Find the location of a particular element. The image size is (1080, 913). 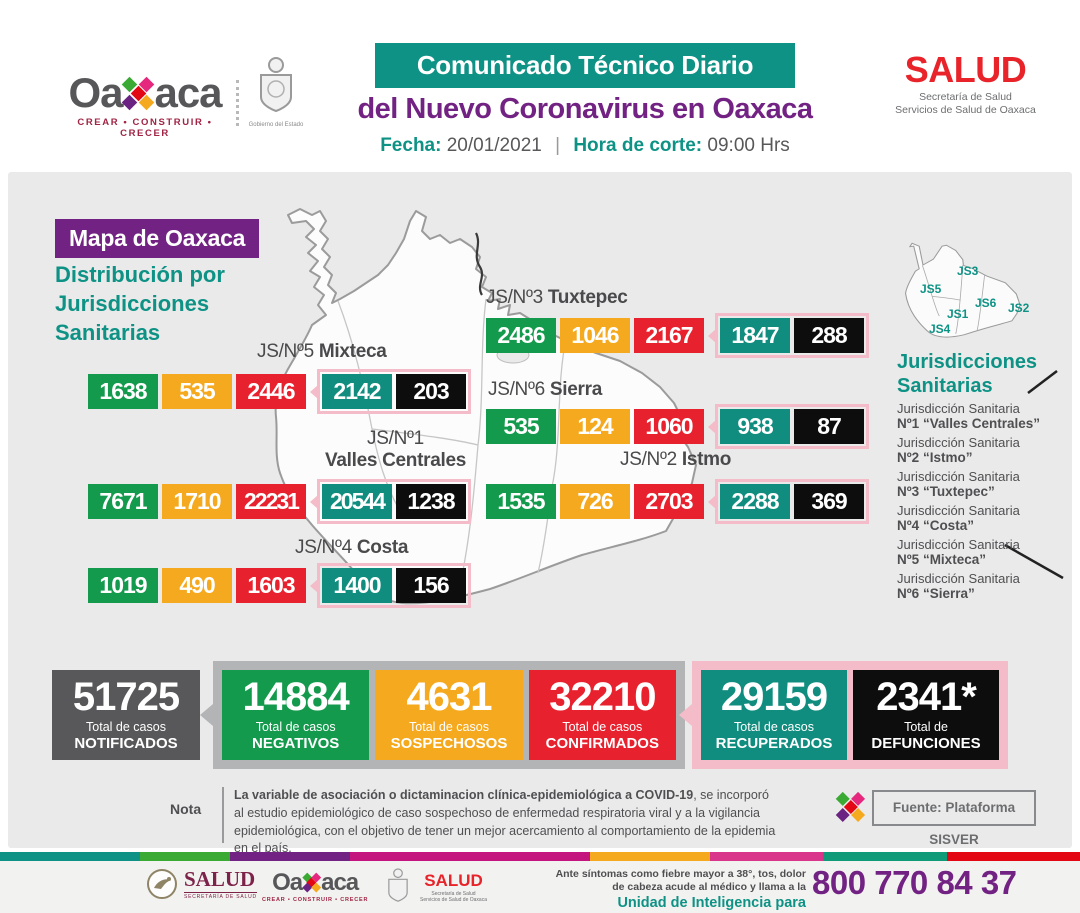

total-category: NEGATIVOS is located at coordinates (296, 743).